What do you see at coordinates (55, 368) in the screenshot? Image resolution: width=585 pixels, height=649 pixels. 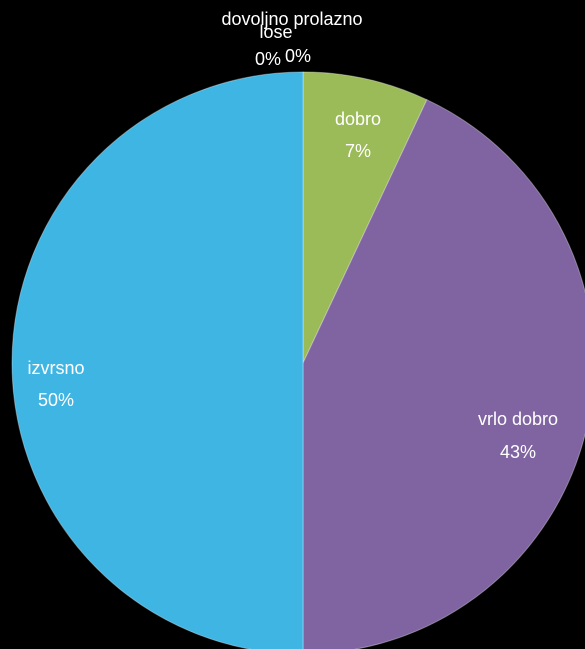 I see `slice-label: izvrsno` at bounding box center [55, 368].